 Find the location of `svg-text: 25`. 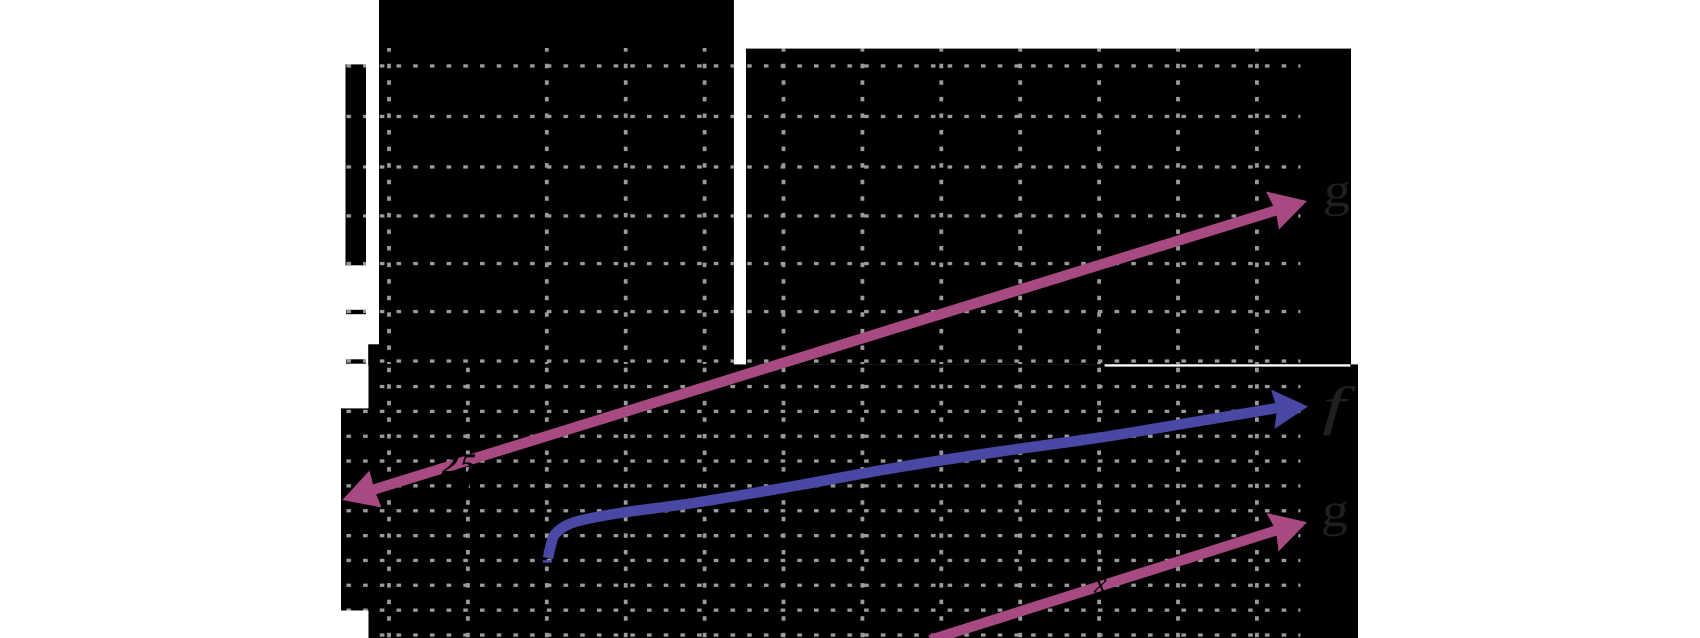

svg-text: 25 is located at coordinates (459, 464).